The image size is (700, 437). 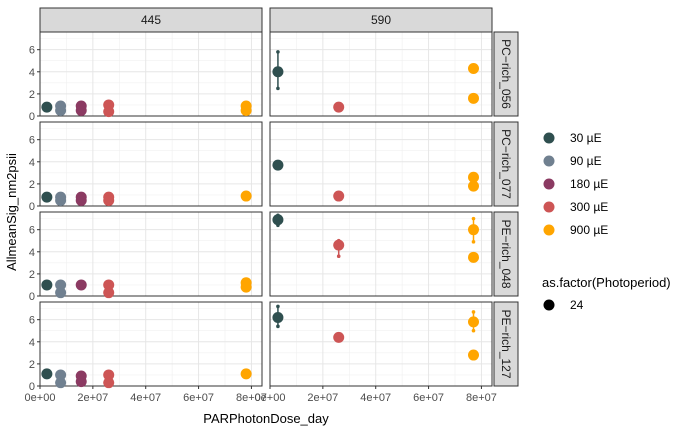 What do you see at coordinates (586, 138) in the screenshot?
I see `legend-color-label: 30 µE` at bounding box center [586, 138].